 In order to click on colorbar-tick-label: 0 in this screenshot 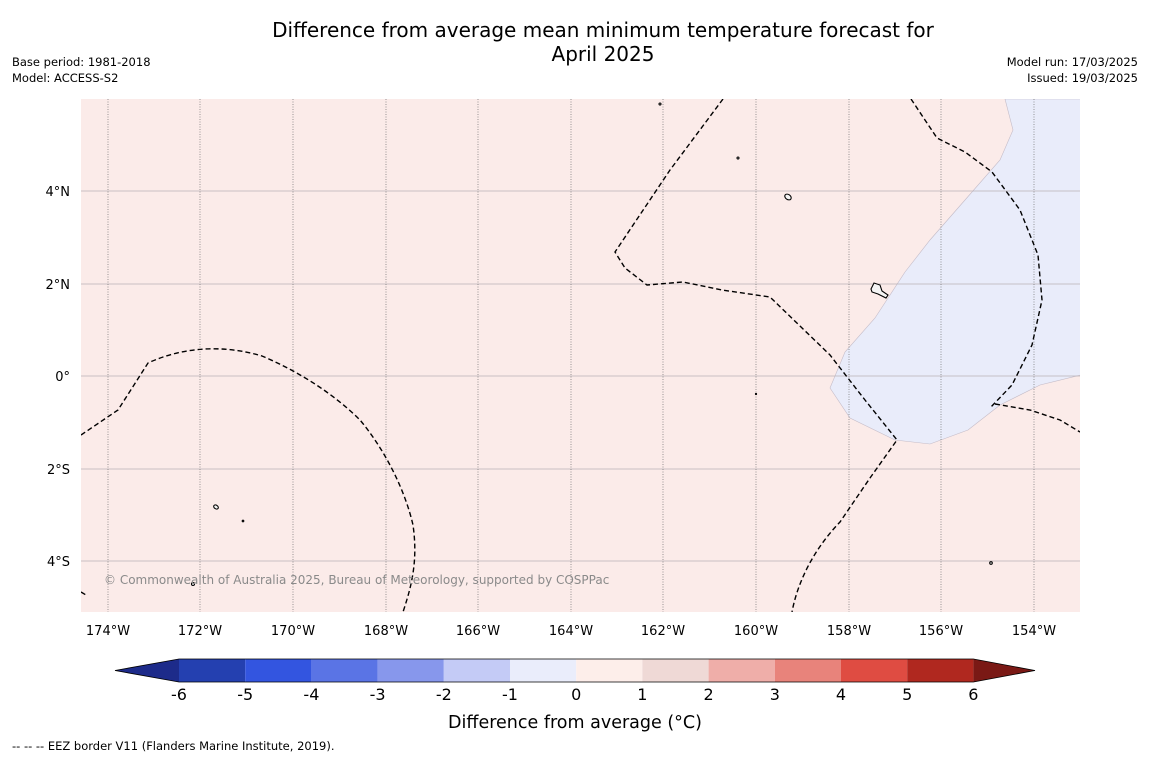, I will do `click(576, 694)`.